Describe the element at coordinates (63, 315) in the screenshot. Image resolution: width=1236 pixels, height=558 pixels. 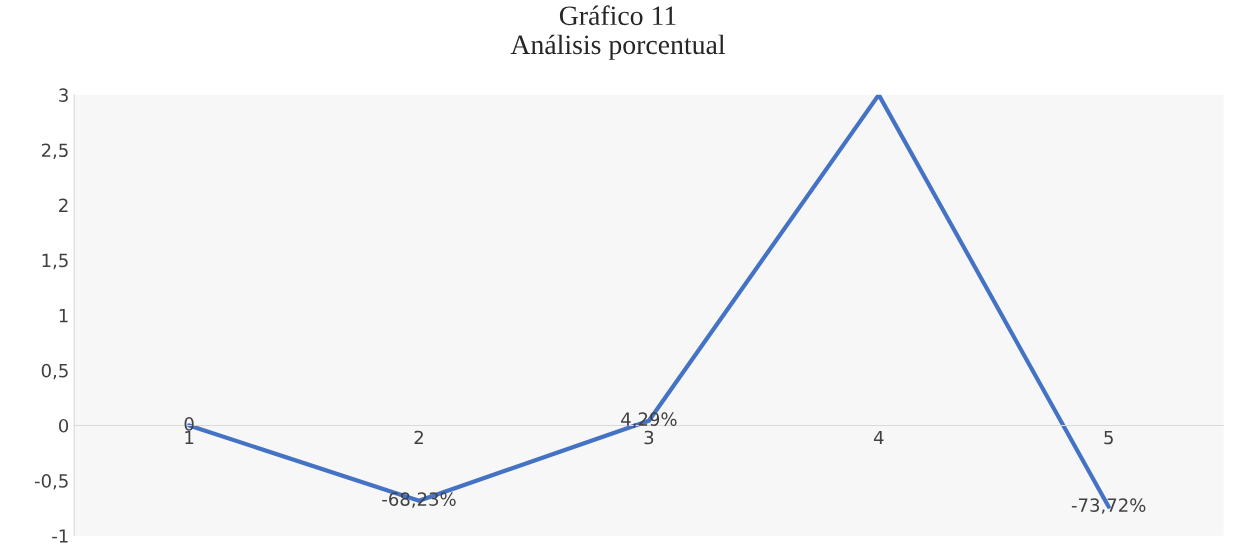
I see `y-tick-label: 1` at that location.